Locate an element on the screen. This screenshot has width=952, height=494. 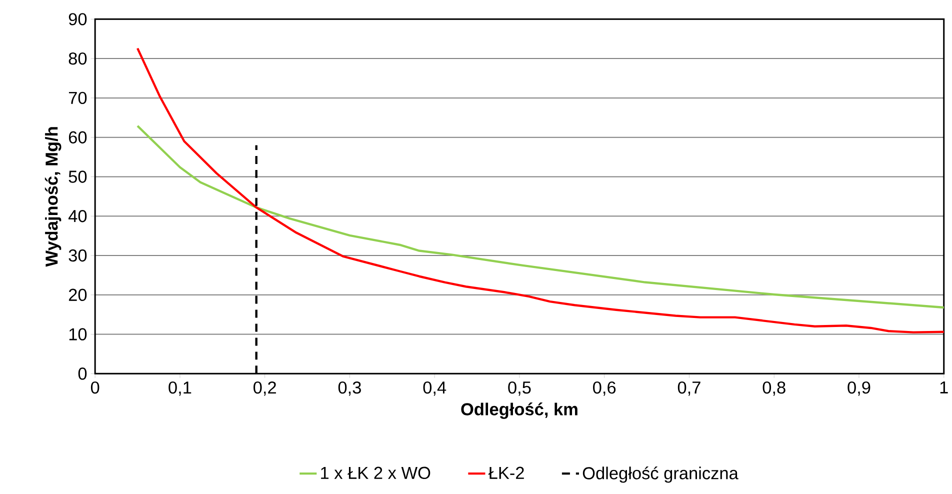
x-tick-label: 0,1 is located at coordinates (180, 389).